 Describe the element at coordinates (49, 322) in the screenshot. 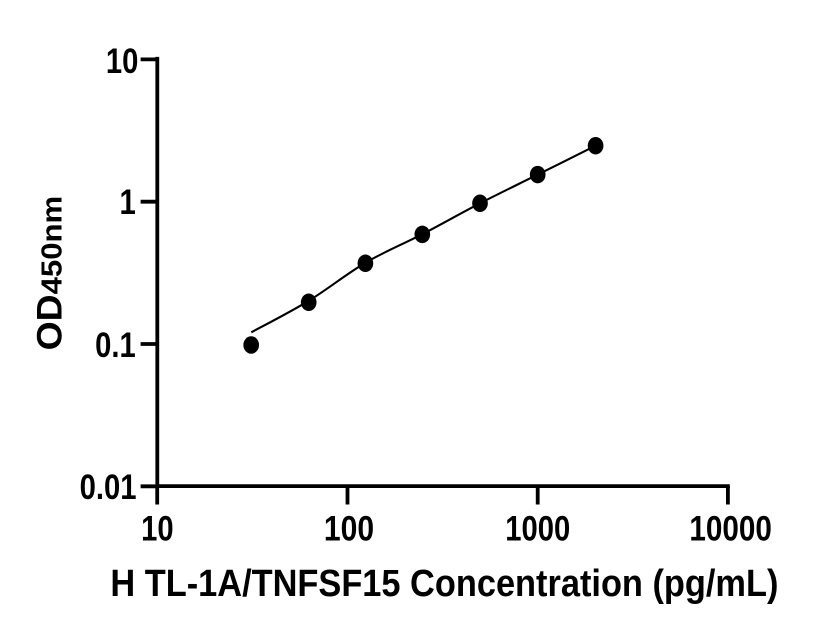

I see `svg-text: OD` at that location.